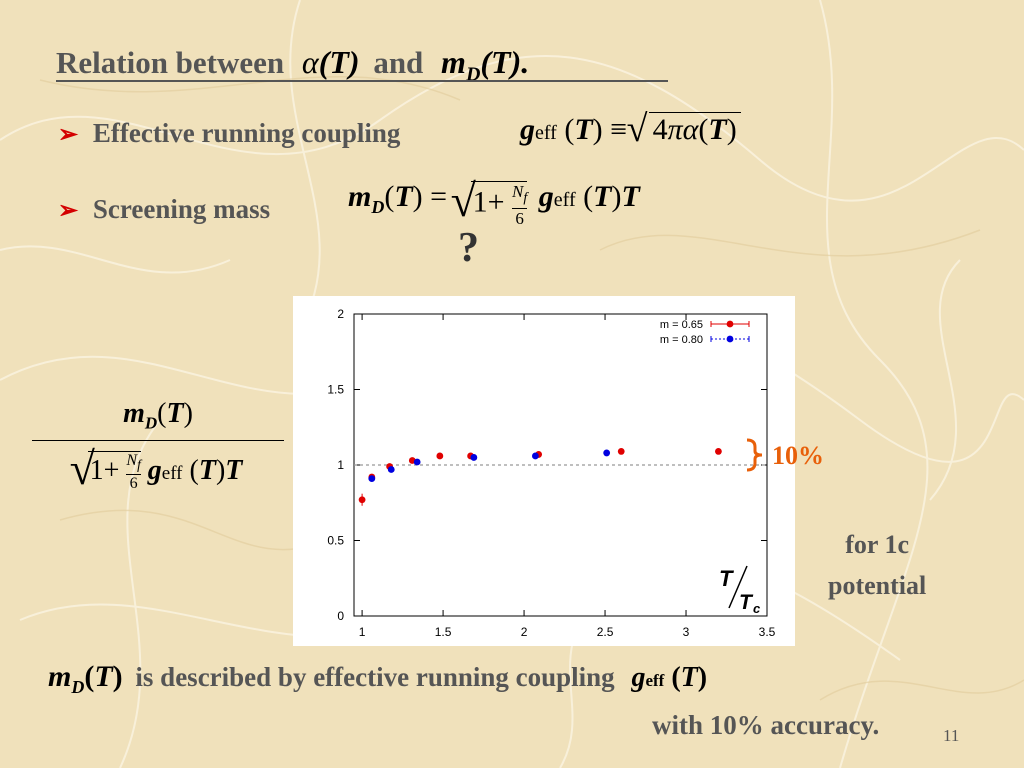  What do you see at coordinates (170, 62) in the screenshot?
I see `heading-prefix: Relation between` at bounding box center [170, 62].